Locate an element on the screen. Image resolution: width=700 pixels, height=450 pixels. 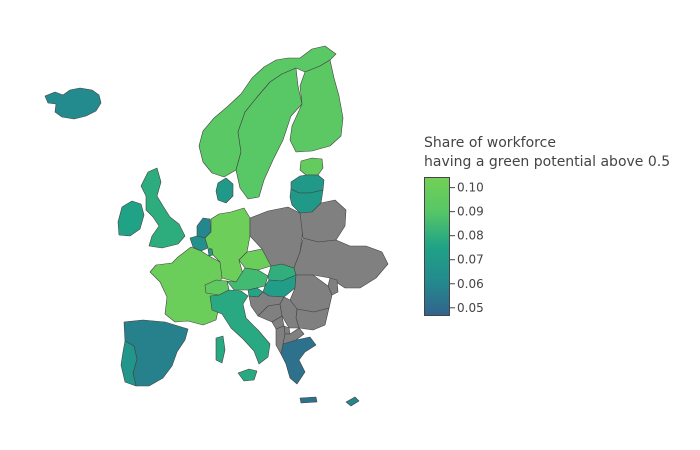
colorbar-tick-label: 0.05 is located at coordinates (470, 308).